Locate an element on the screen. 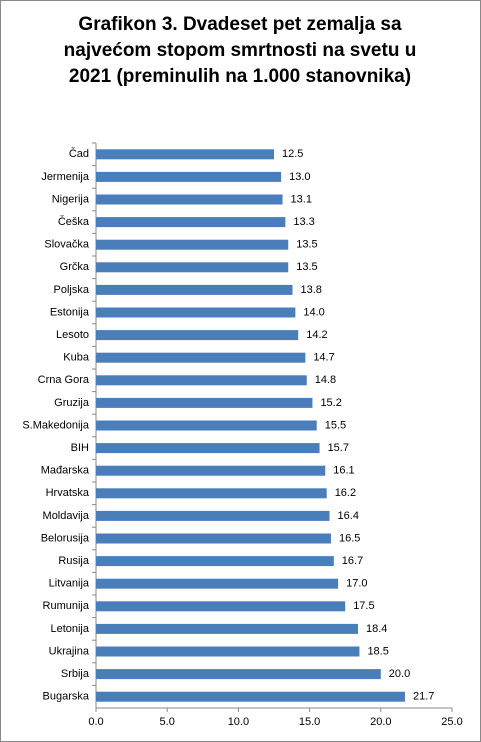 The image size is (481, 742). value-label: 15.7 is located at coordinates (338, 448).